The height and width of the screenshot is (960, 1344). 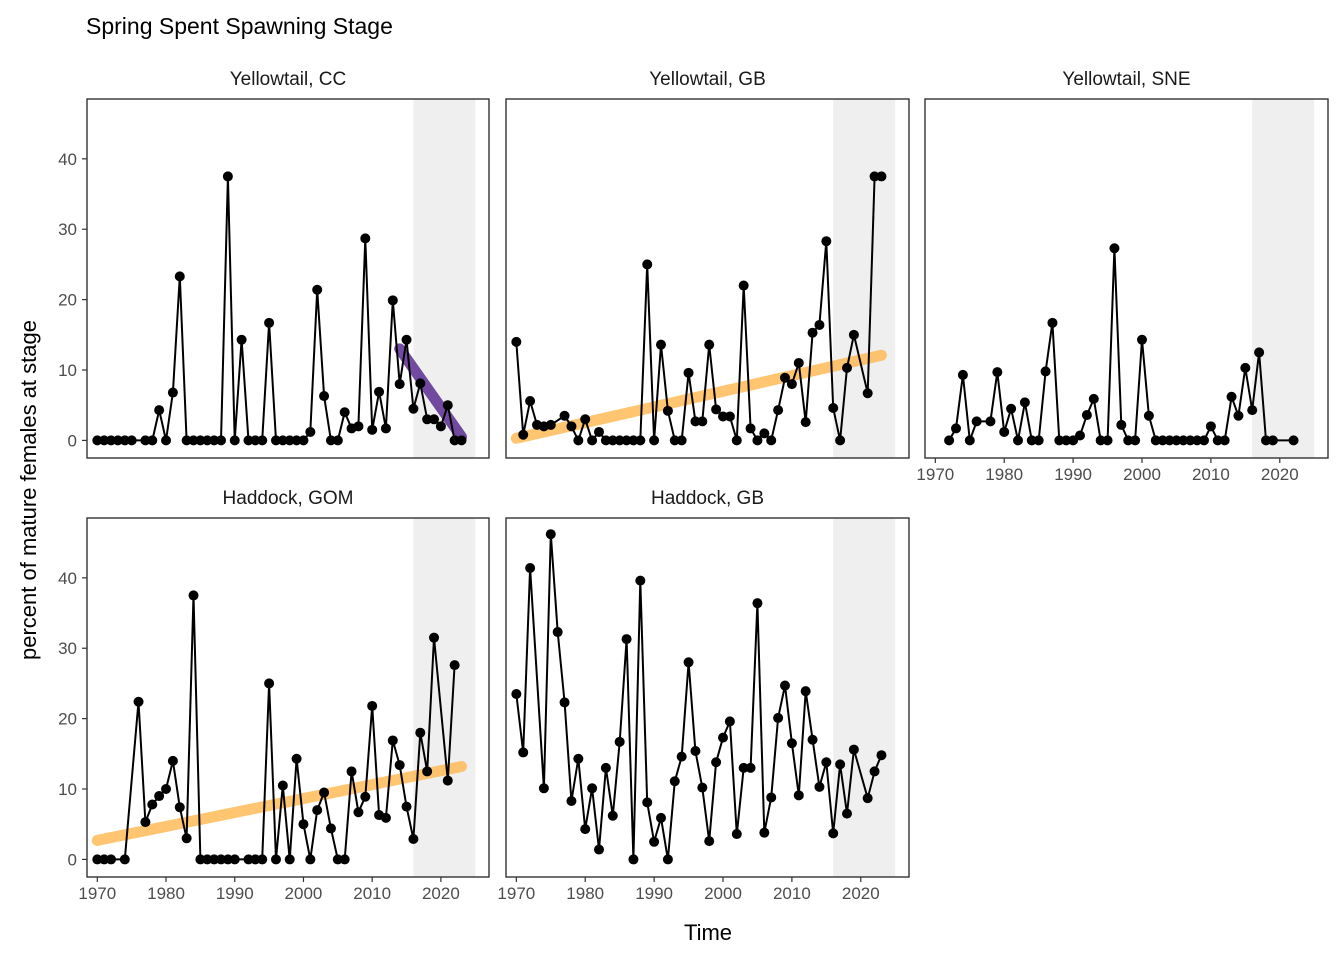 I want to click on chart-title: Spring Spent Spawning Stage, so click(x=239, y=26).